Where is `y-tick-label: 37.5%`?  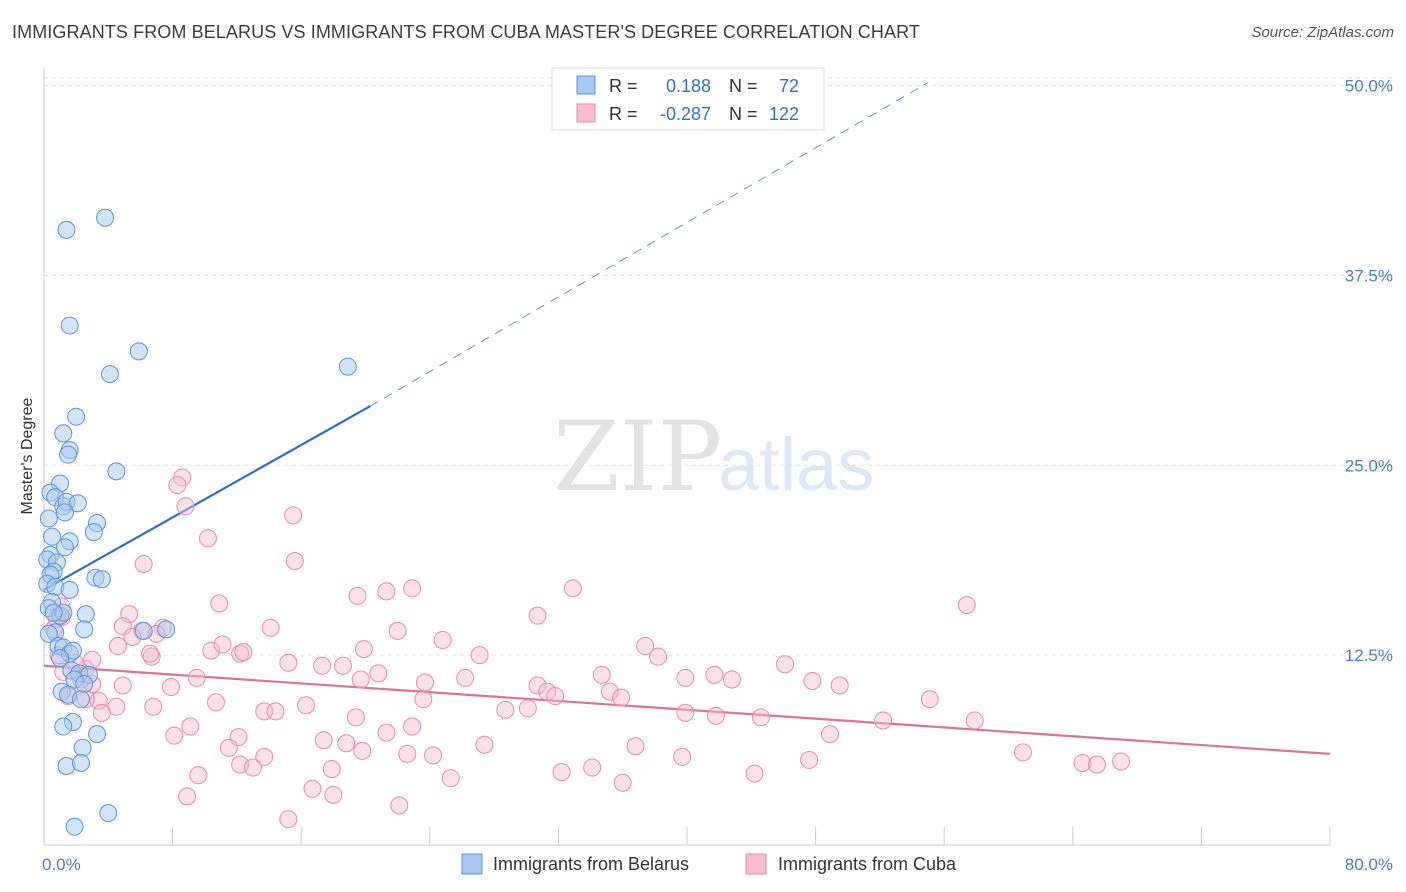 y-tick-label: 37.5% is located at coordinates (1369, 275).